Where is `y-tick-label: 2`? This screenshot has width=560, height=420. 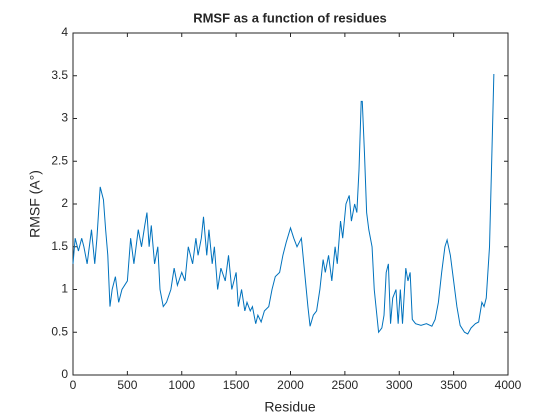 y-tick-label: 2 is located at coordinates (64, 203).